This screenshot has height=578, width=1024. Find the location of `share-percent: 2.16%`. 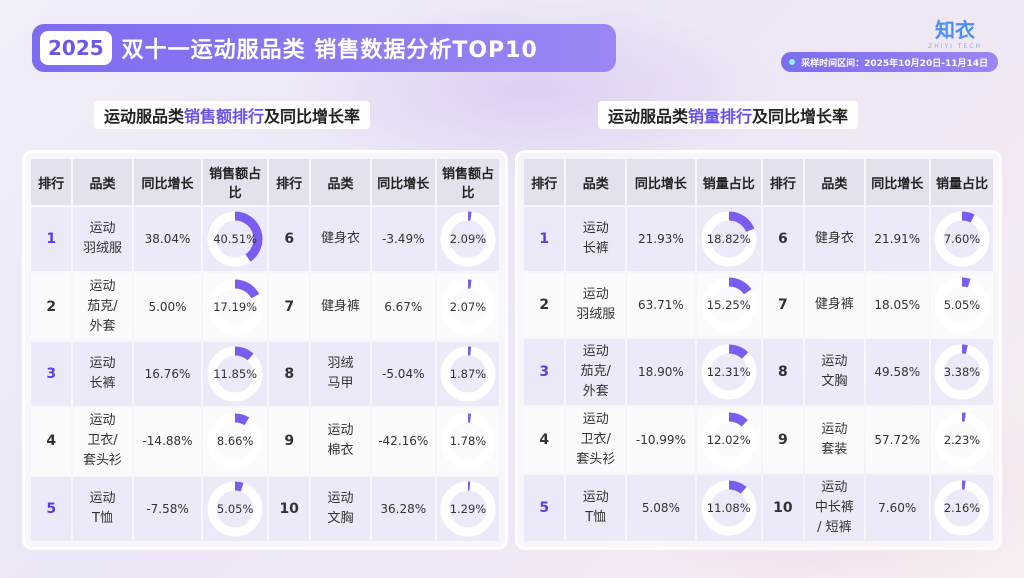

share-percent: 2.16% is located at coordinates (962, 507).